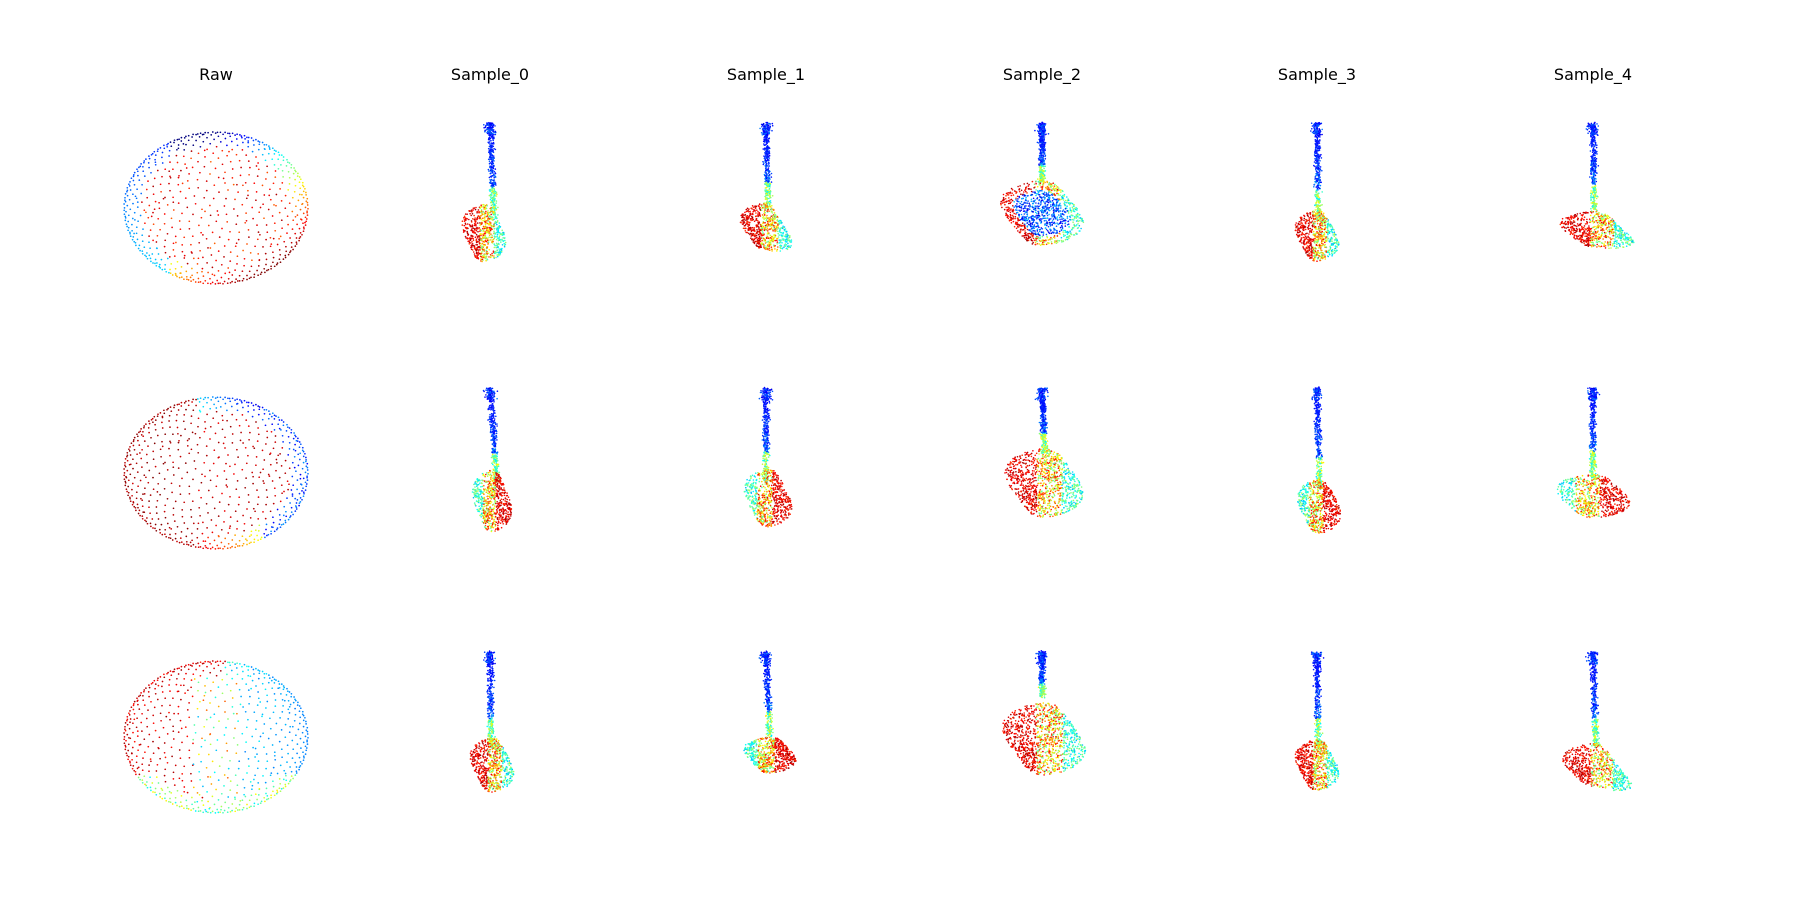 The width and height of the screenshot is (1800, 900). What do you see at coordinates (766, 74) in the screenshot?
I see `column-title-sample-1: Sample_1` at bounding box center [766, 74].